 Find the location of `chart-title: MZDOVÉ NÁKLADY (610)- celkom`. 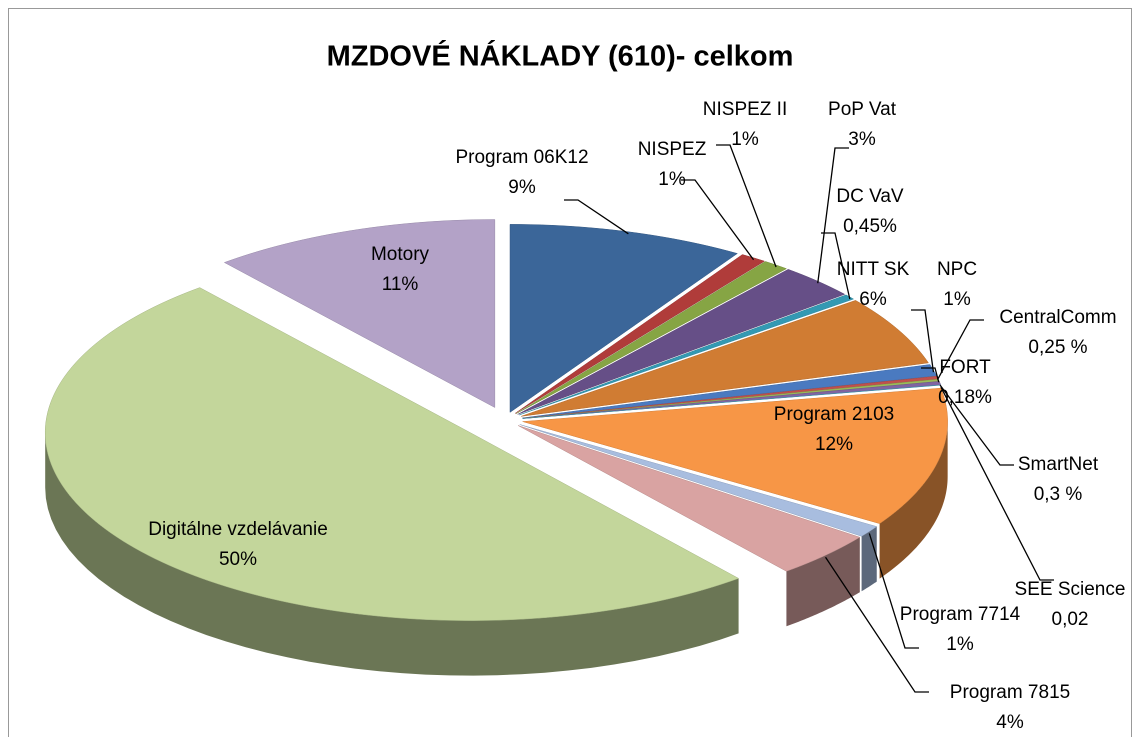

chart-title: MZDOVÉ NÁKLADY (610)- celkom is located at coordinates (560, 56).